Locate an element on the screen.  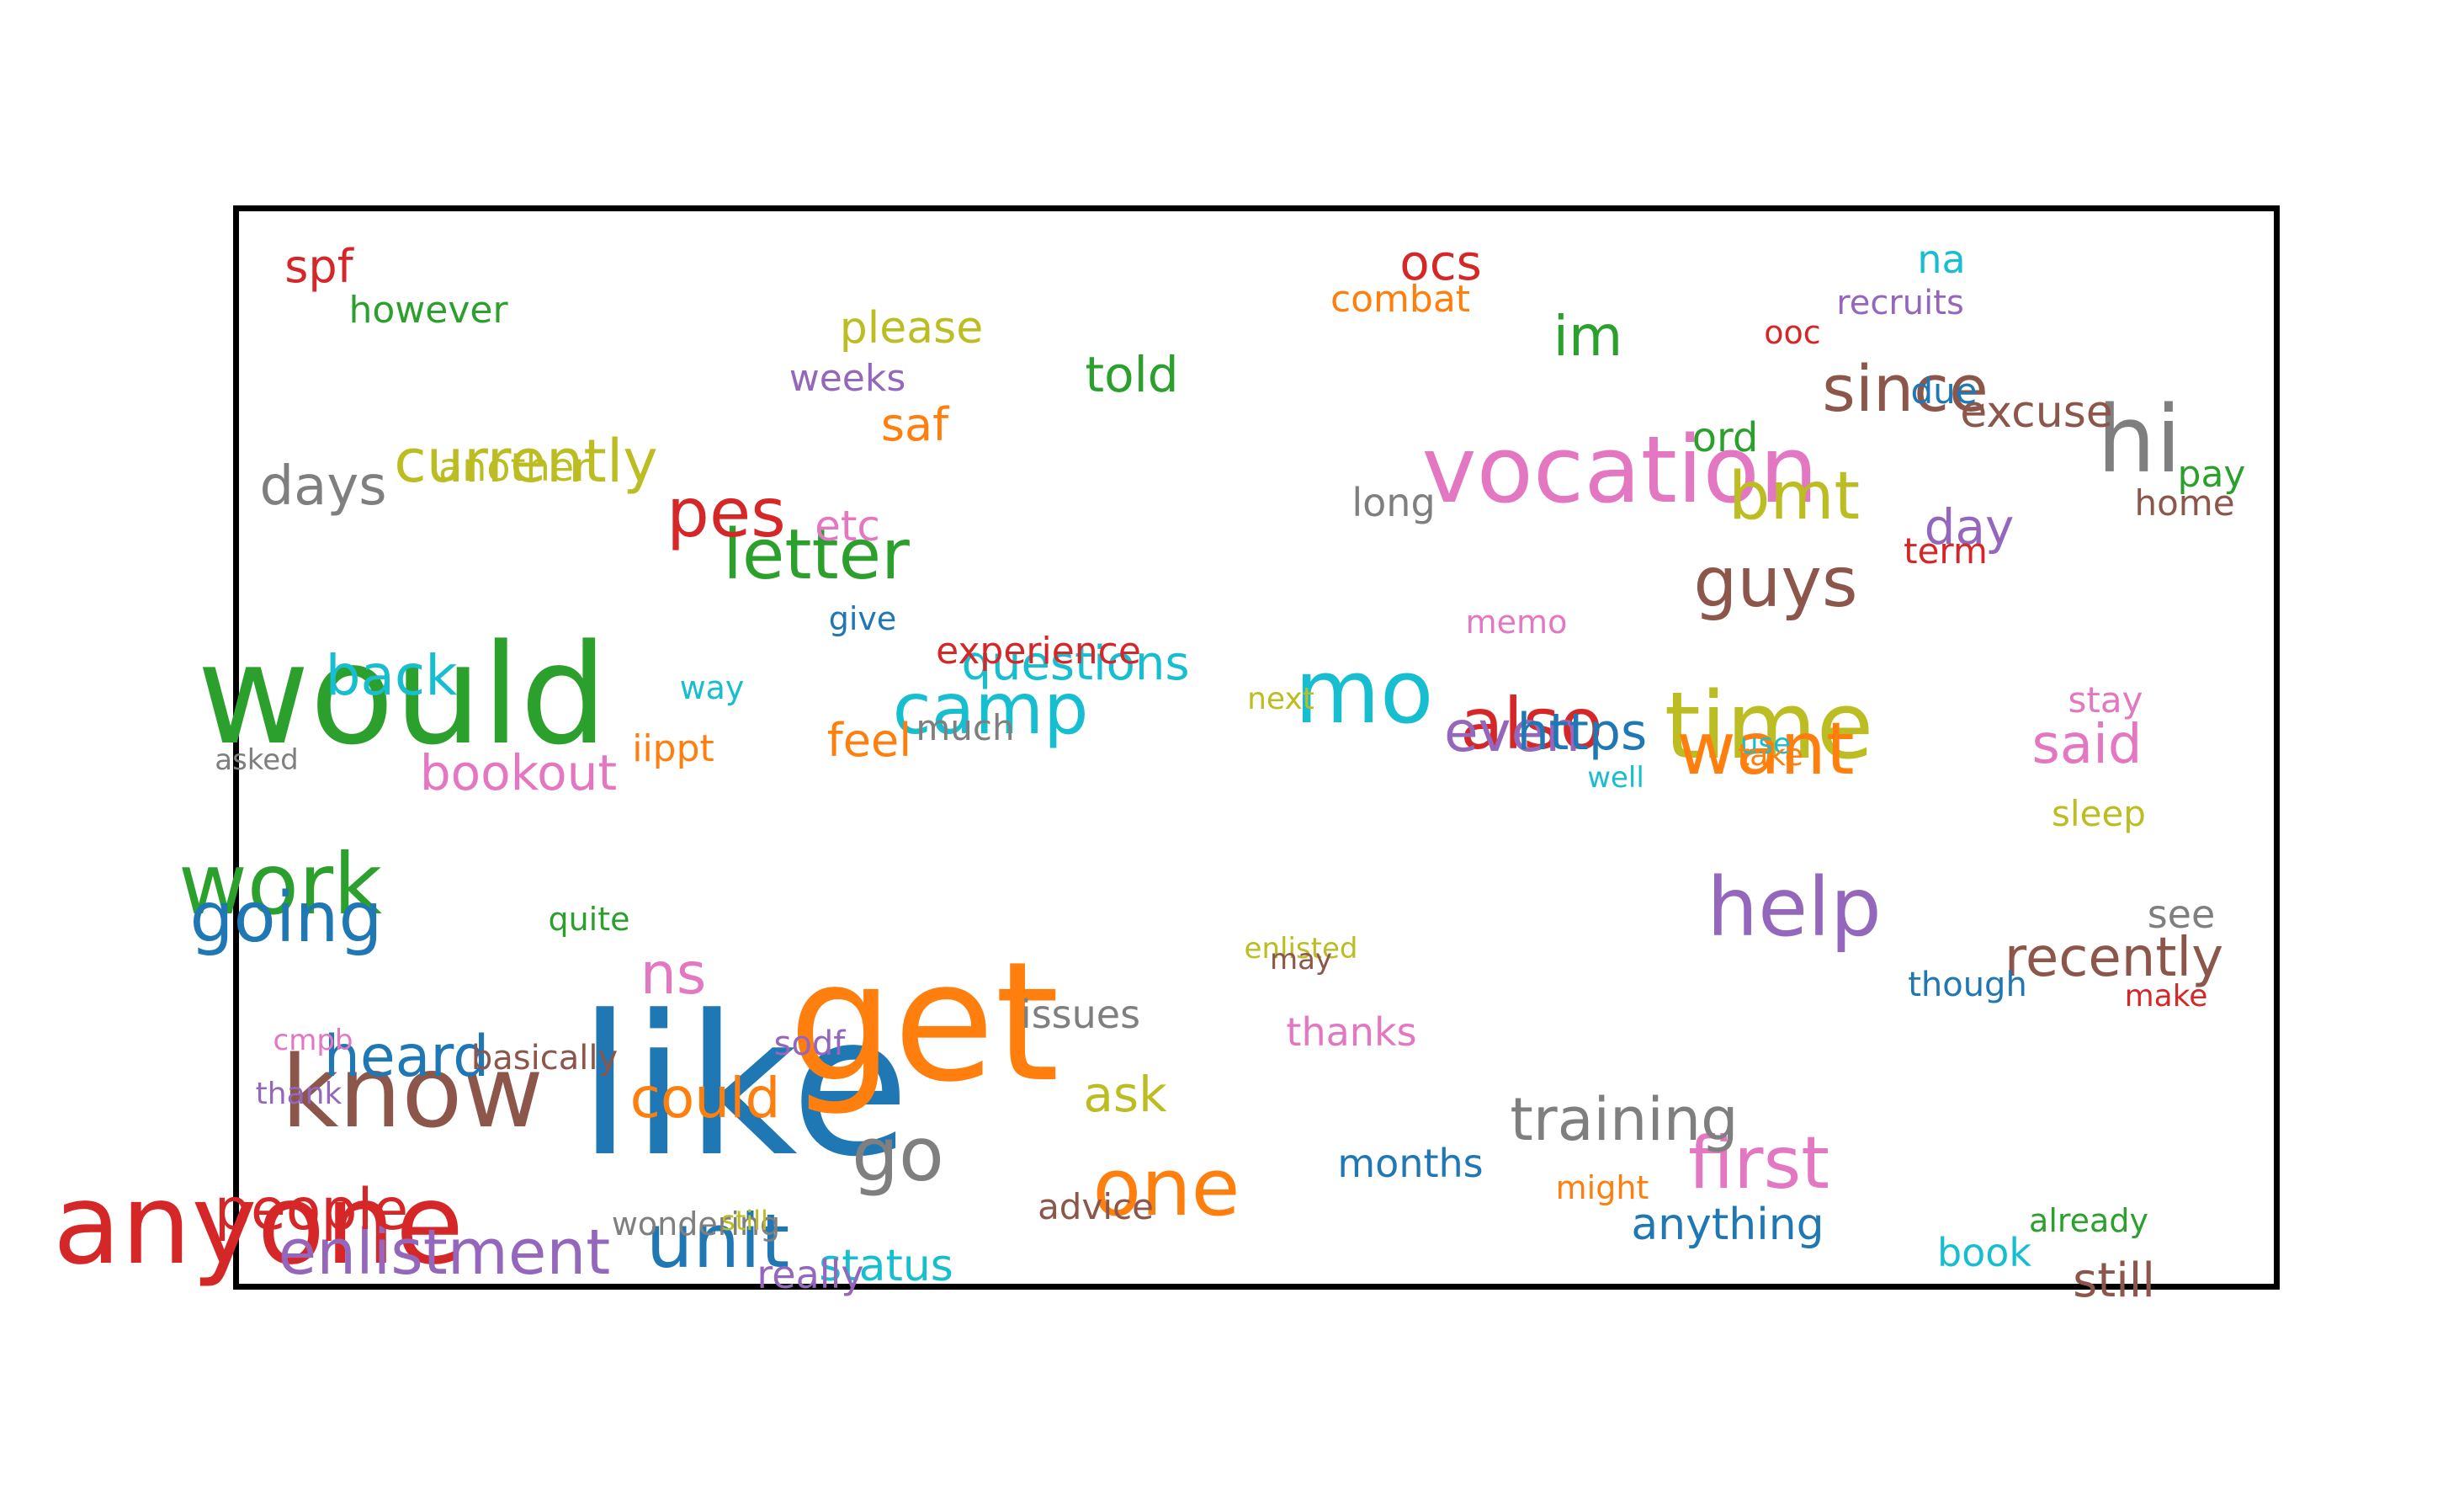
cloud-word: guys is located at coordinates (1775, 583).